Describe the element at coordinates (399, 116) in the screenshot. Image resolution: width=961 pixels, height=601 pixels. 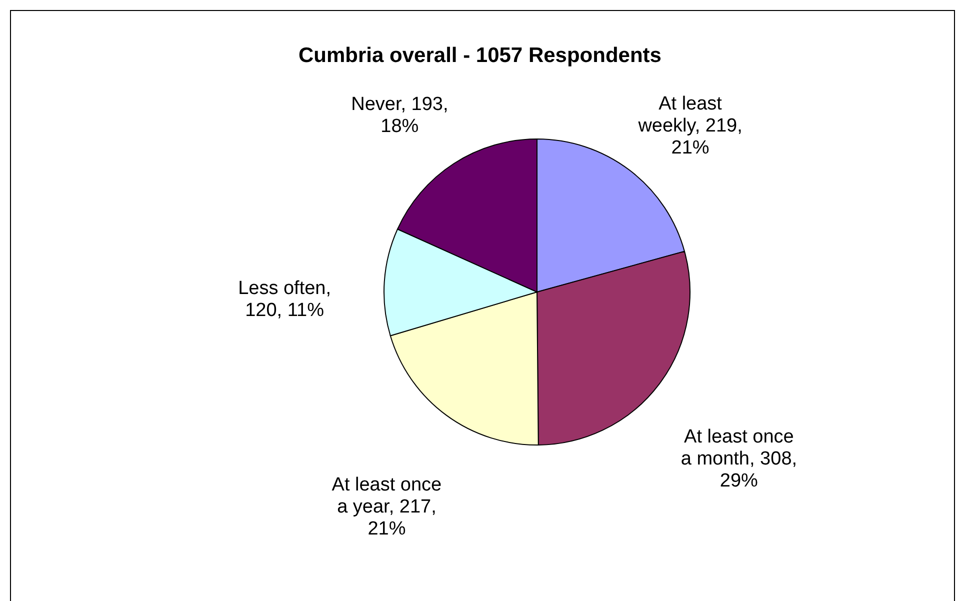
I see `slice-label: Never, 193, 18%` at that location.